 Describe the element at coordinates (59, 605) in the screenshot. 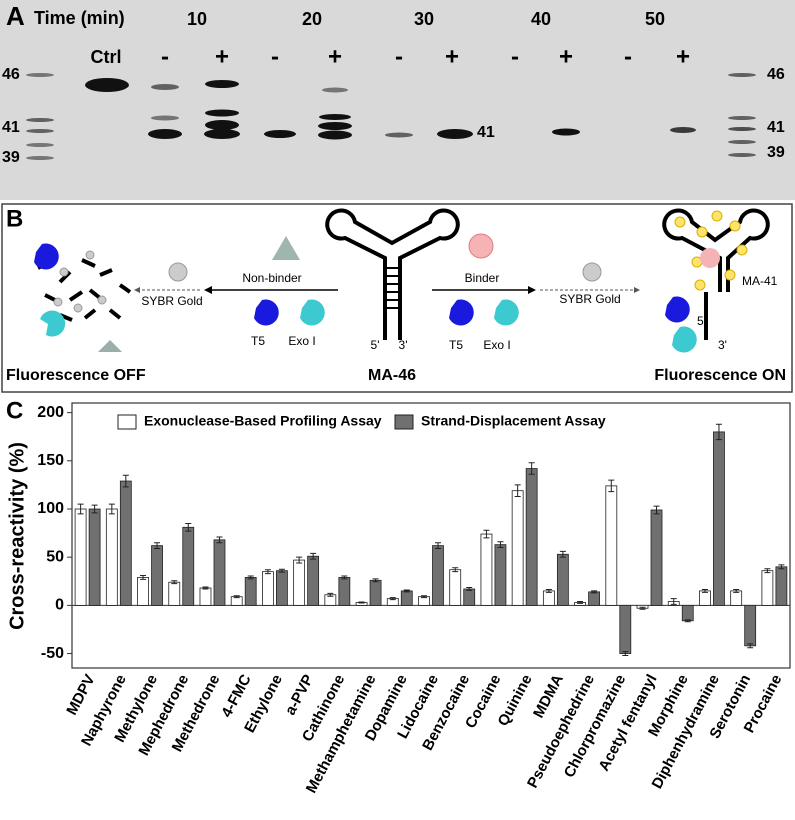

I see `y-tick-label: 0` at that location.